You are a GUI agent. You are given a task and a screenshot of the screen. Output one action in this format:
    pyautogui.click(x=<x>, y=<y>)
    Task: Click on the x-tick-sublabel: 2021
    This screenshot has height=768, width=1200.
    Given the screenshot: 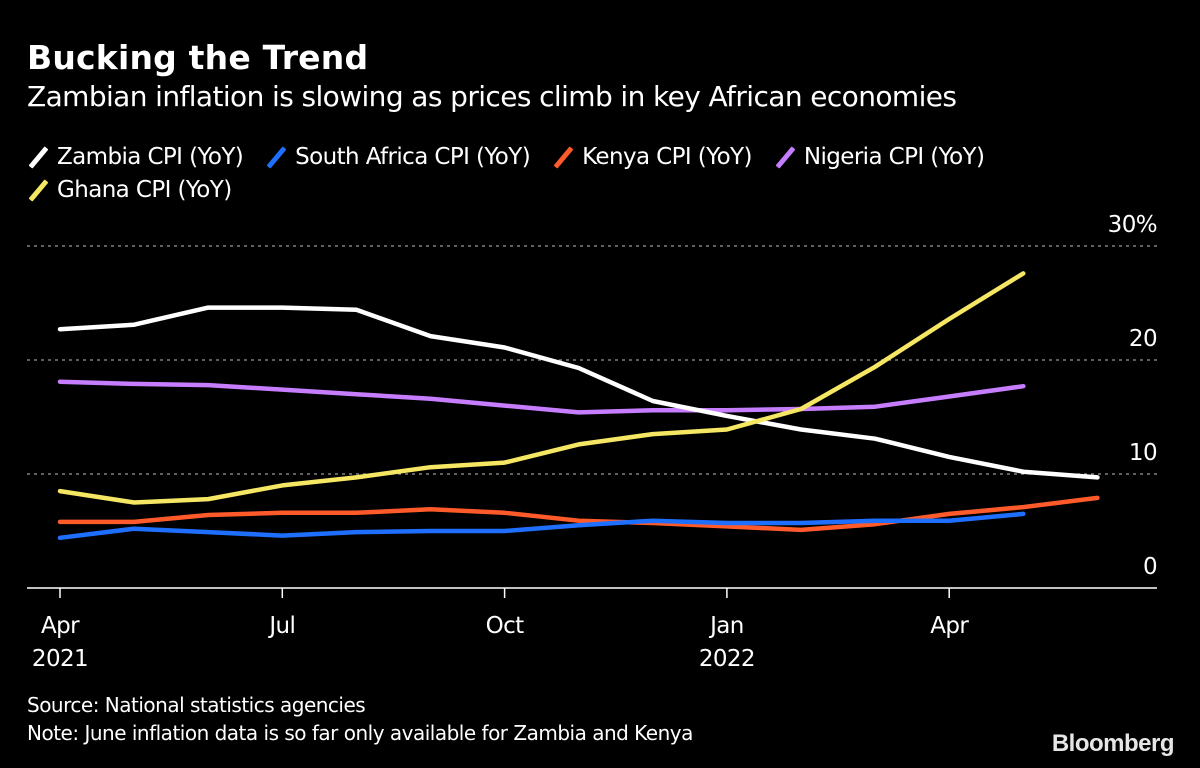 What is the action you would take?
    pyautogui.click(x=60, y=659)
    